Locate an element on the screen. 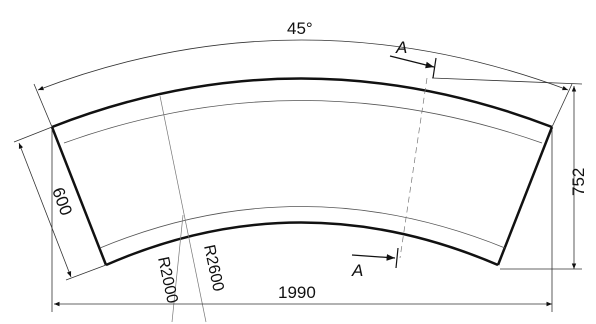 The width and height of the screenshot is (596, 324). outer-offset-arc is located at coordinates (303, 122).